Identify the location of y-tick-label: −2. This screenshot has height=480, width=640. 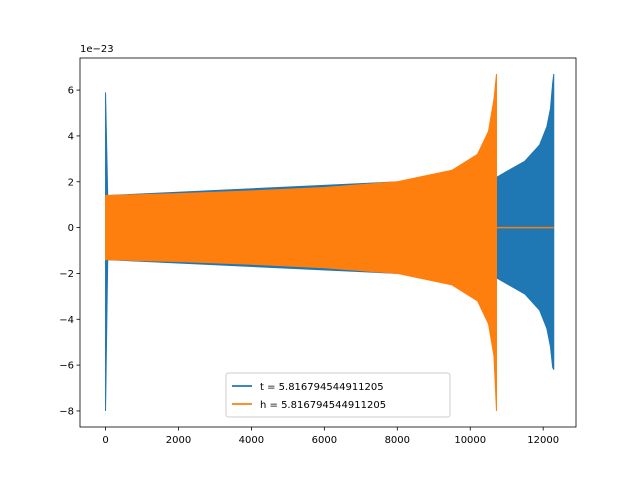
(66, 274).